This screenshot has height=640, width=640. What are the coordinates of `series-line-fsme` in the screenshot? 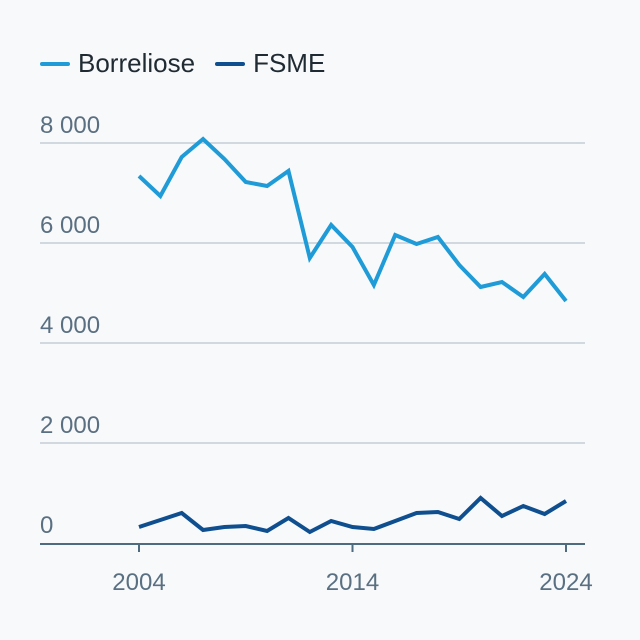 It's located at (353, 515).